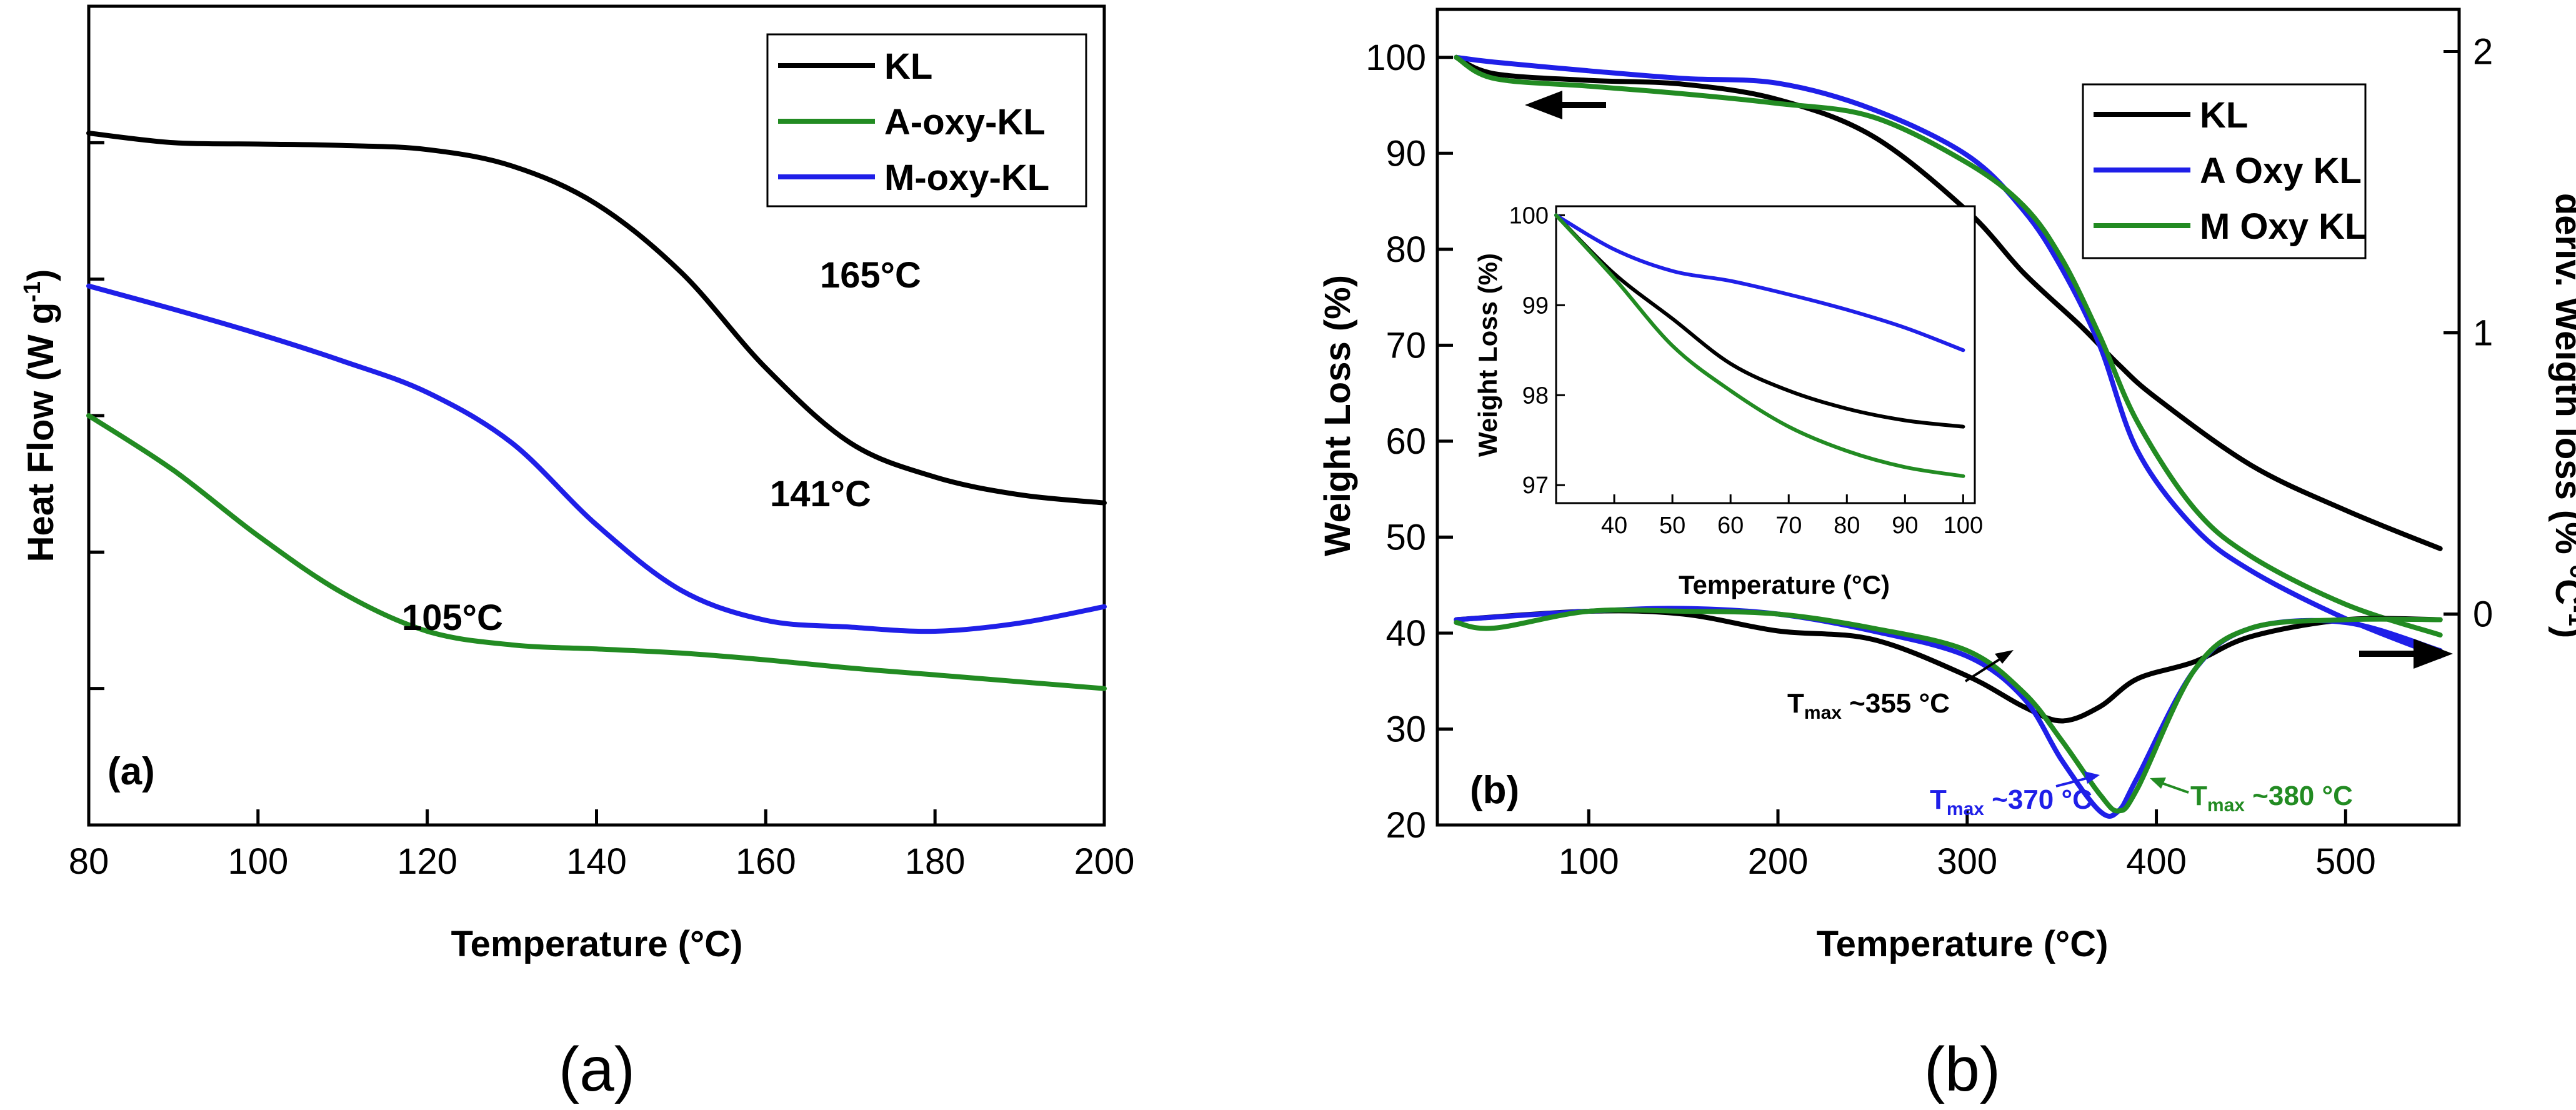  What do you see at coordinates (1847, 525) in the screenshot?
I see `inset-x-tick-label: 80` at bounding box center [1847, 525].